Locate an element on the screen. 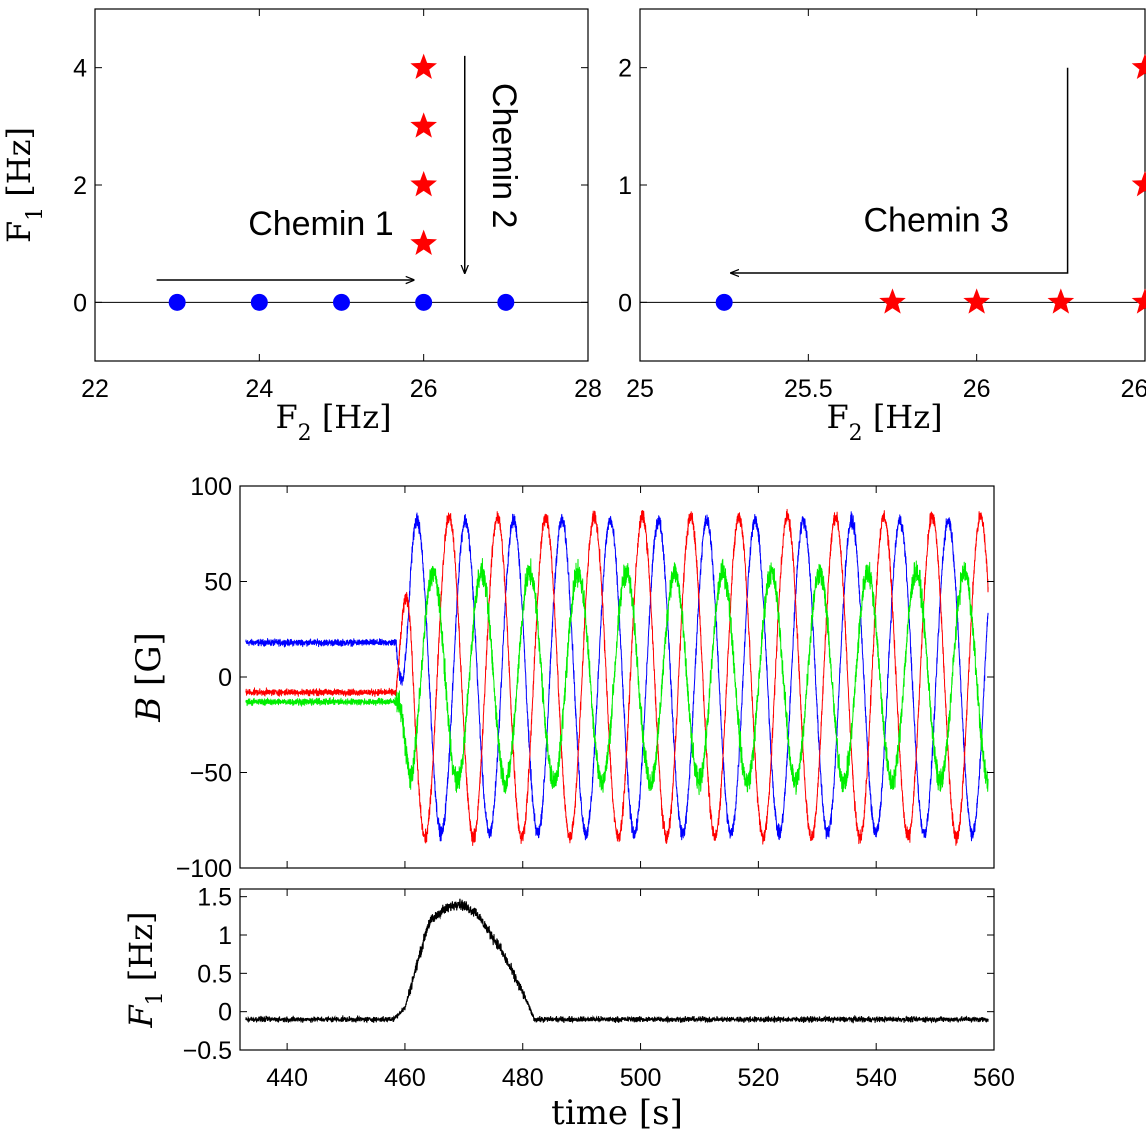 The width and height of the screenshot is (1146, 1141). annotation-label: Chemin 1 is located at coordinates (321, 224).